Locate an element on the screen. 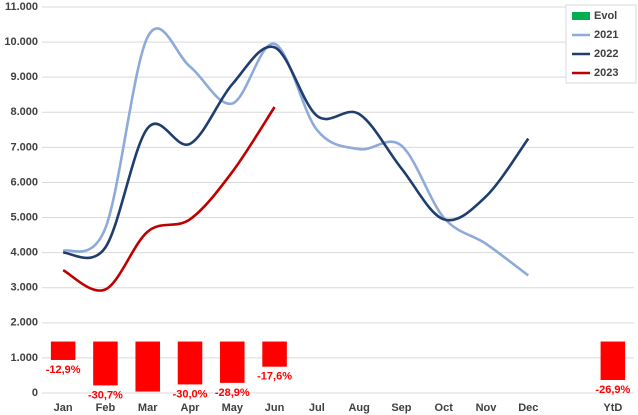 Image resolution: width=638 pixels, height=415 pixels. y-tick-label: 3.000 is located at coordinates (24, 288).